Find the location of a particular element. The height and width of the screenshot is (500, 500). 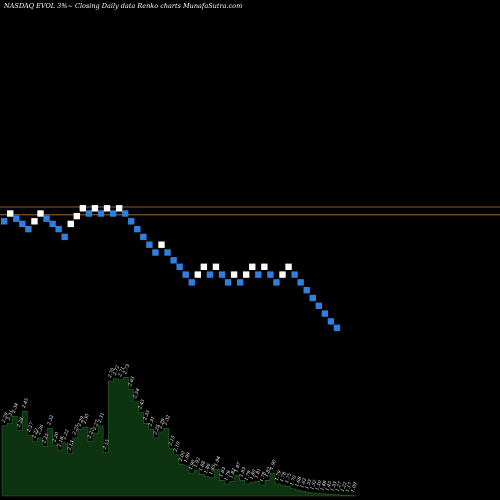

volume-label: 1.68 is located at coordinates (298, 482).